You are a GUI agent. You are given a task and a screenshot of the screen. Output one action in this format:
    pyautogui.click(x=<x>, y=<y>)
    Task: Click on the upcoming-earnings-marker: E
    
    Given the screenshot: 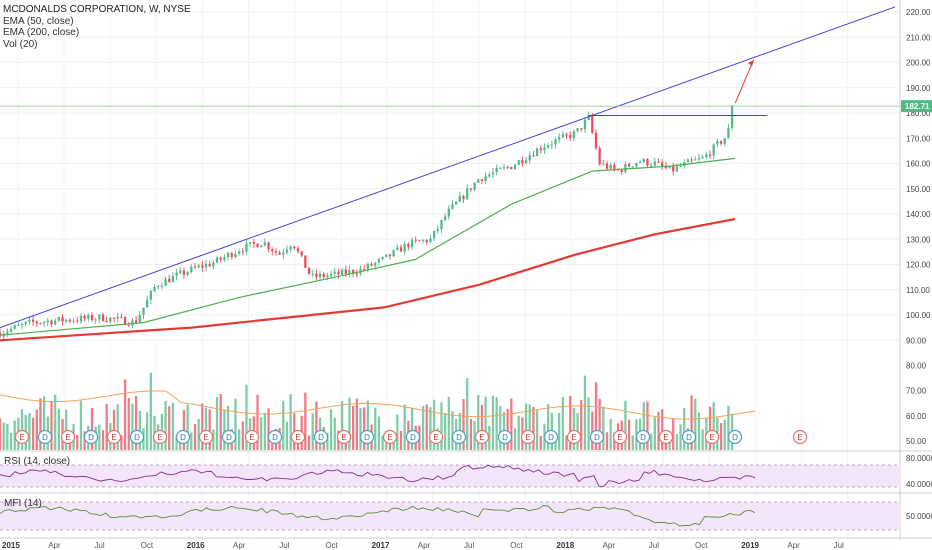 What is the action you would take?
    pyautogui.click(x=800, y=437)
    